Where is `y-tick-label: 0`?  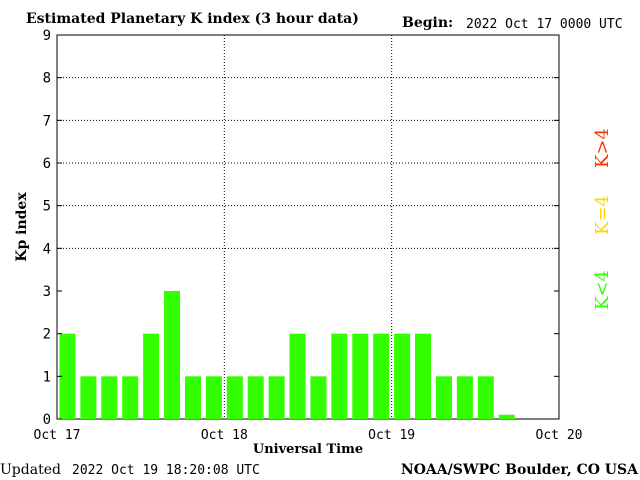
y-tick-label: 0 is located at coordinates (47, 420).